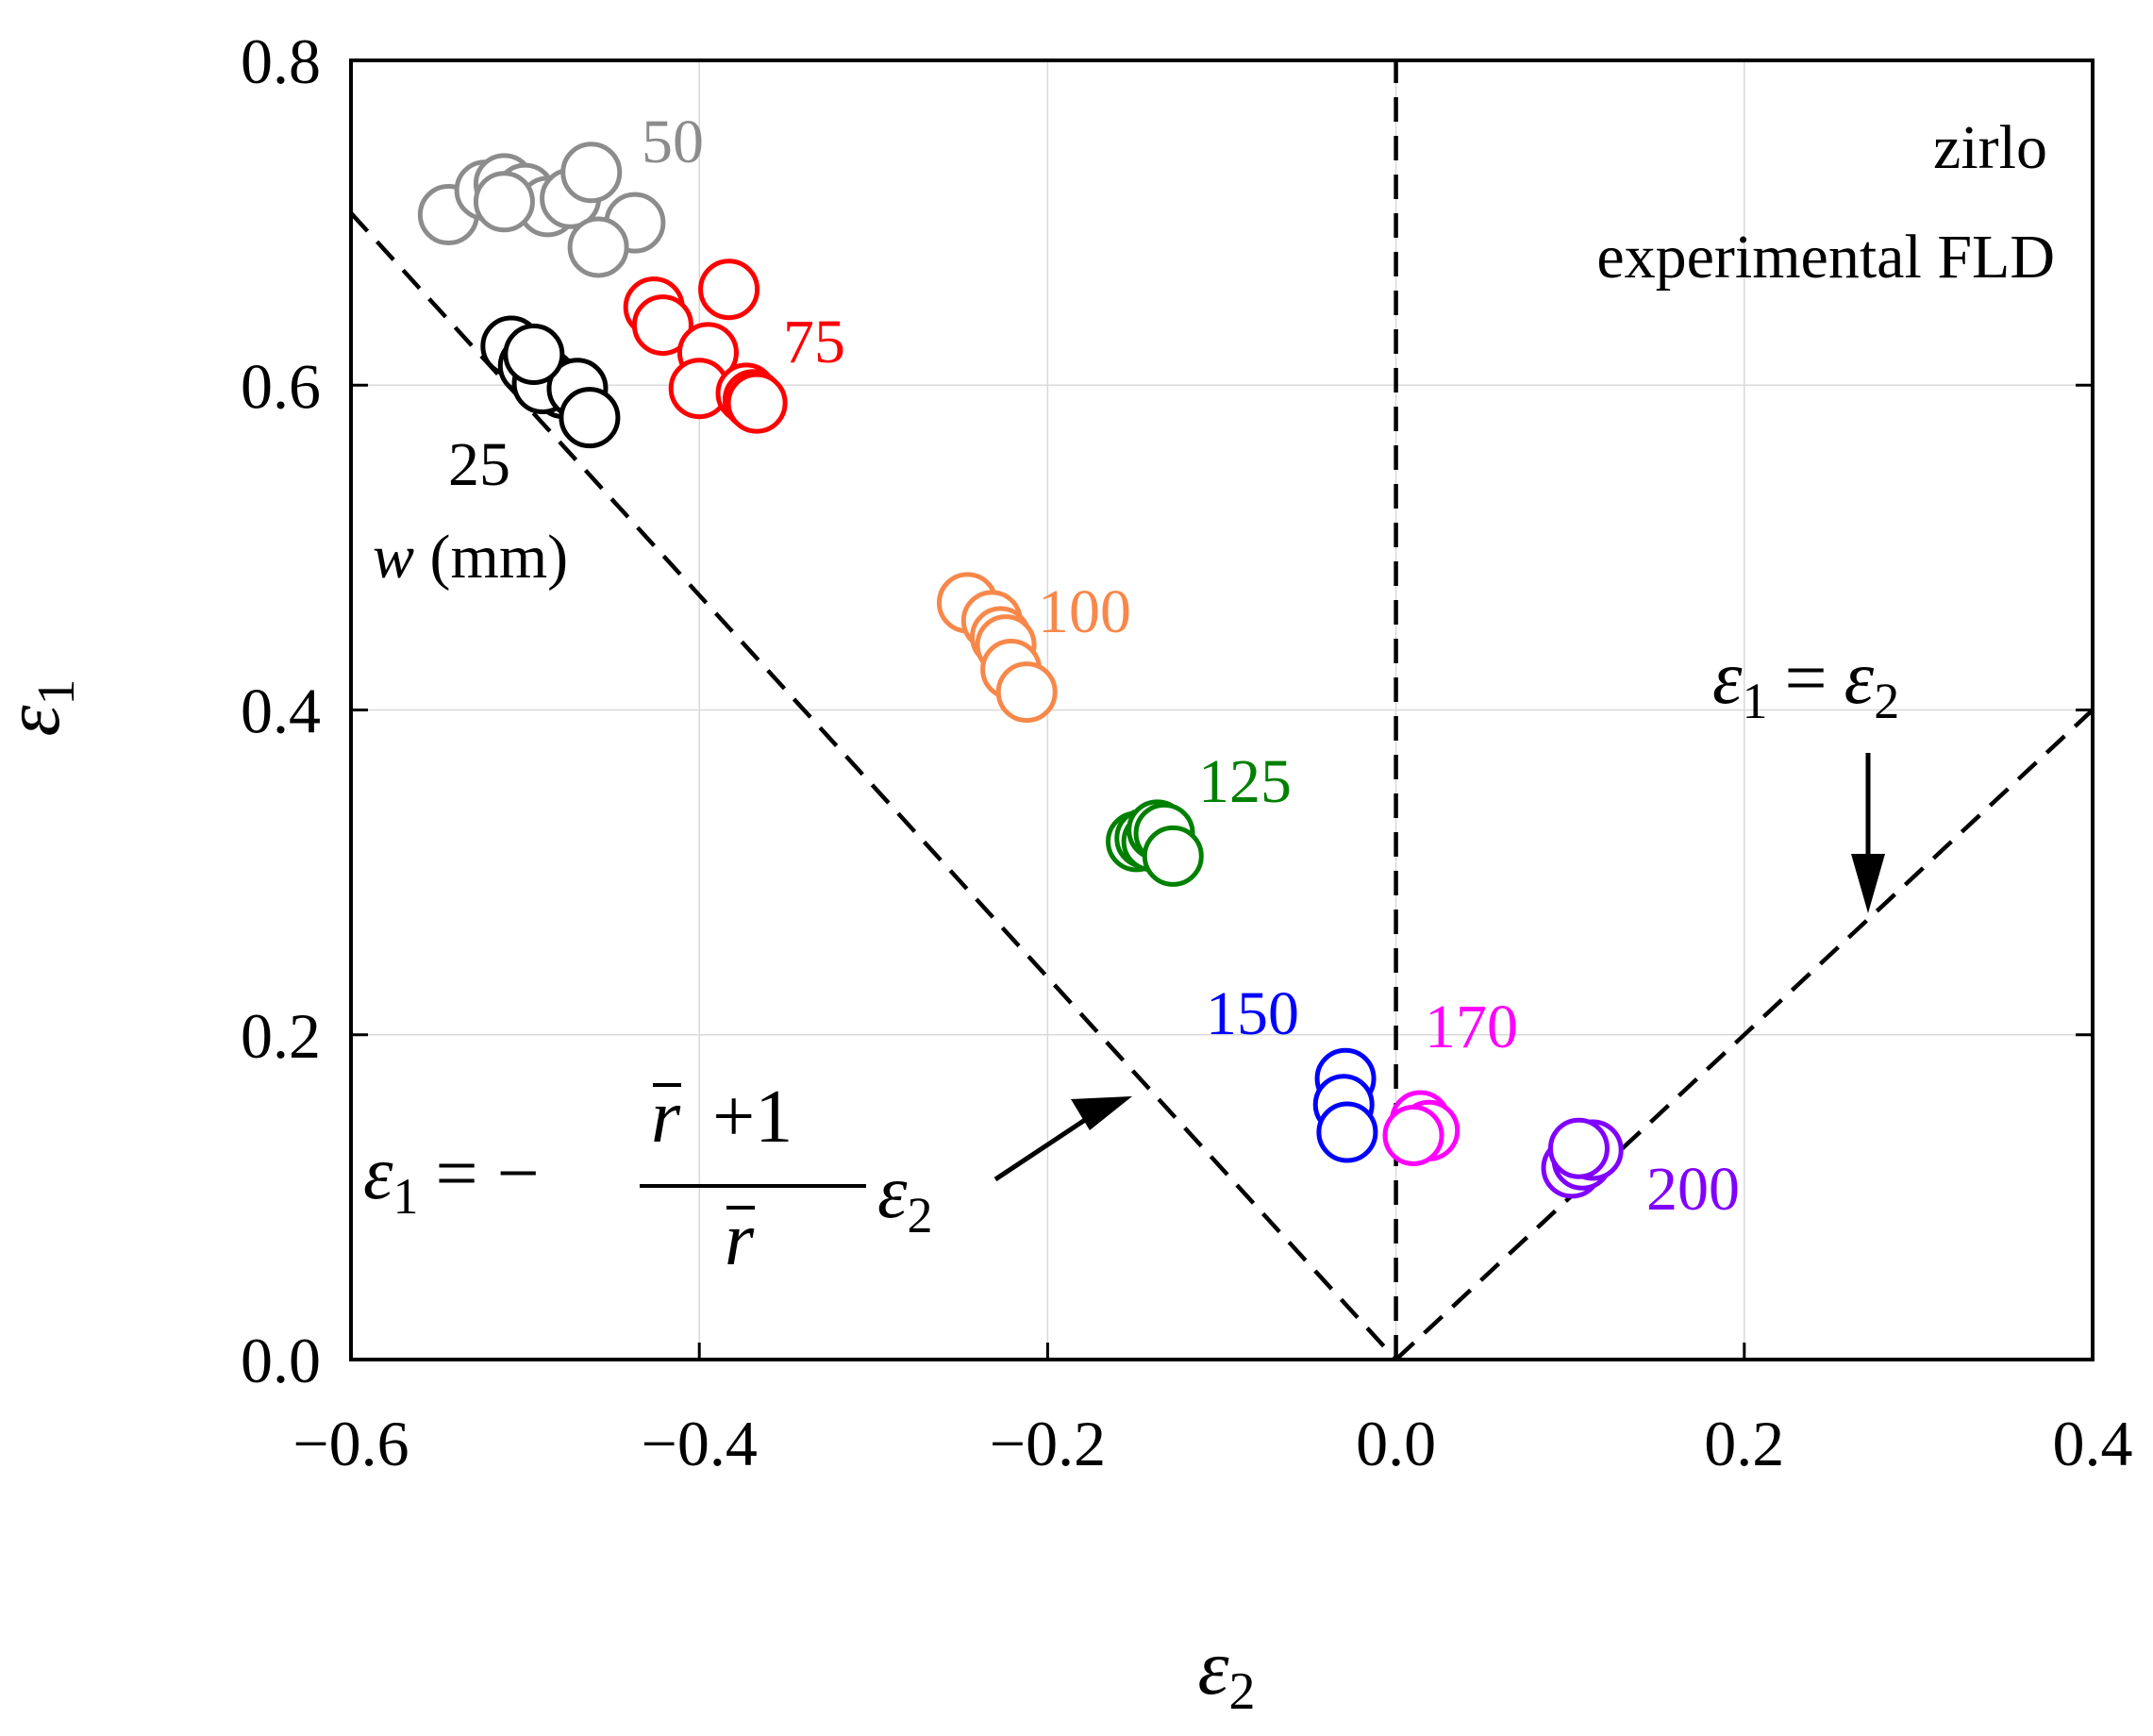 This screenshot has width=2153, height=1736. I want to click on y-tick-label: 0.4, so click(281, 712).